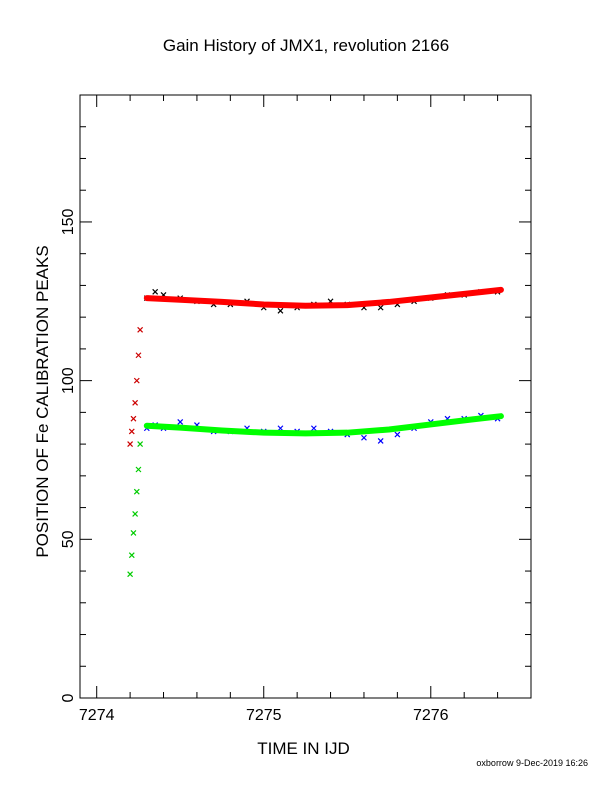  I want to click on y-tick-label: 50, so click(68, 539).